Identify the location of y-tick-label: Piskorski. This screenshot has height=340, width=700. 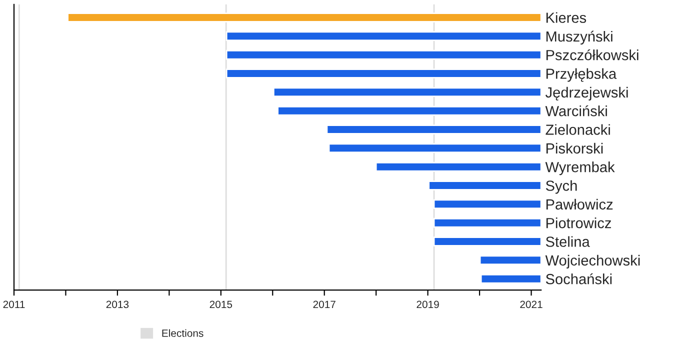
(574, 148).